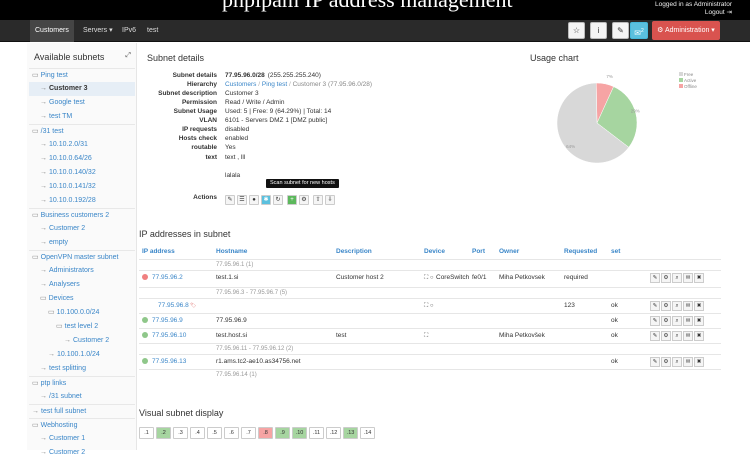  Describe the element at coordinates (153, 30) in the screenshot. I see `nav-test: test` at that location.